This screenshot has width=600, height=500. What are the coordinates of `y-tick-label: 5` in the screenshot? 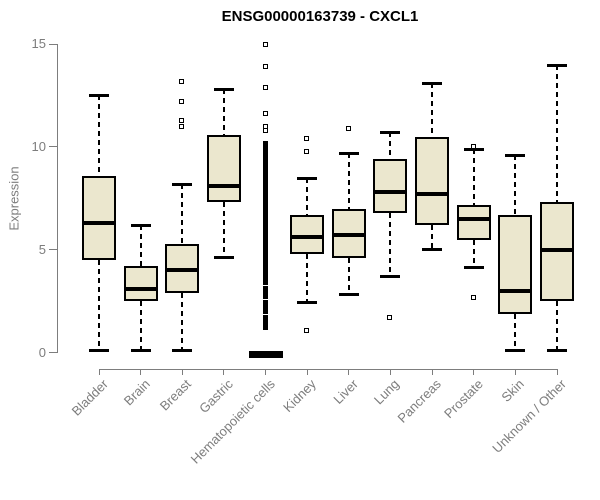 It's located at (42, 249).